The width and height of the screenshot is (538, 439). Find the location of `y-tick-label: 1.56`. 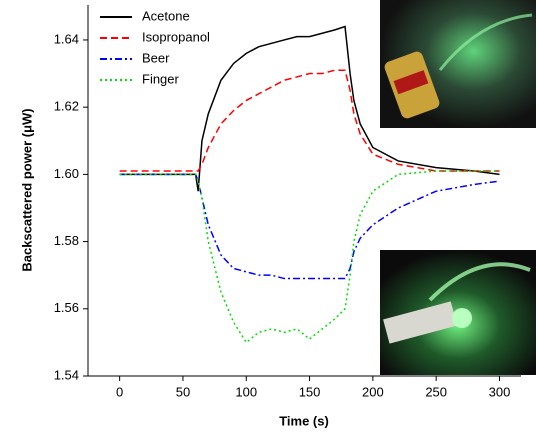

y-tick-label: 1.56 is located at coordinates (66, 307).